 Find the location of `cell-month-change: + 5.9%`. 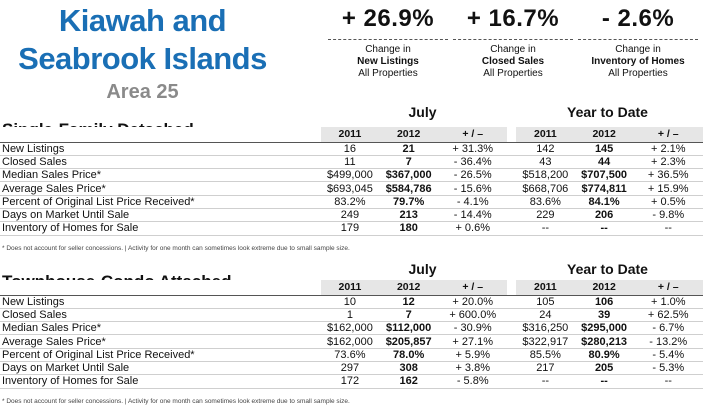

cell-month-change: + 5.9% is located at coordinates (473, 355).